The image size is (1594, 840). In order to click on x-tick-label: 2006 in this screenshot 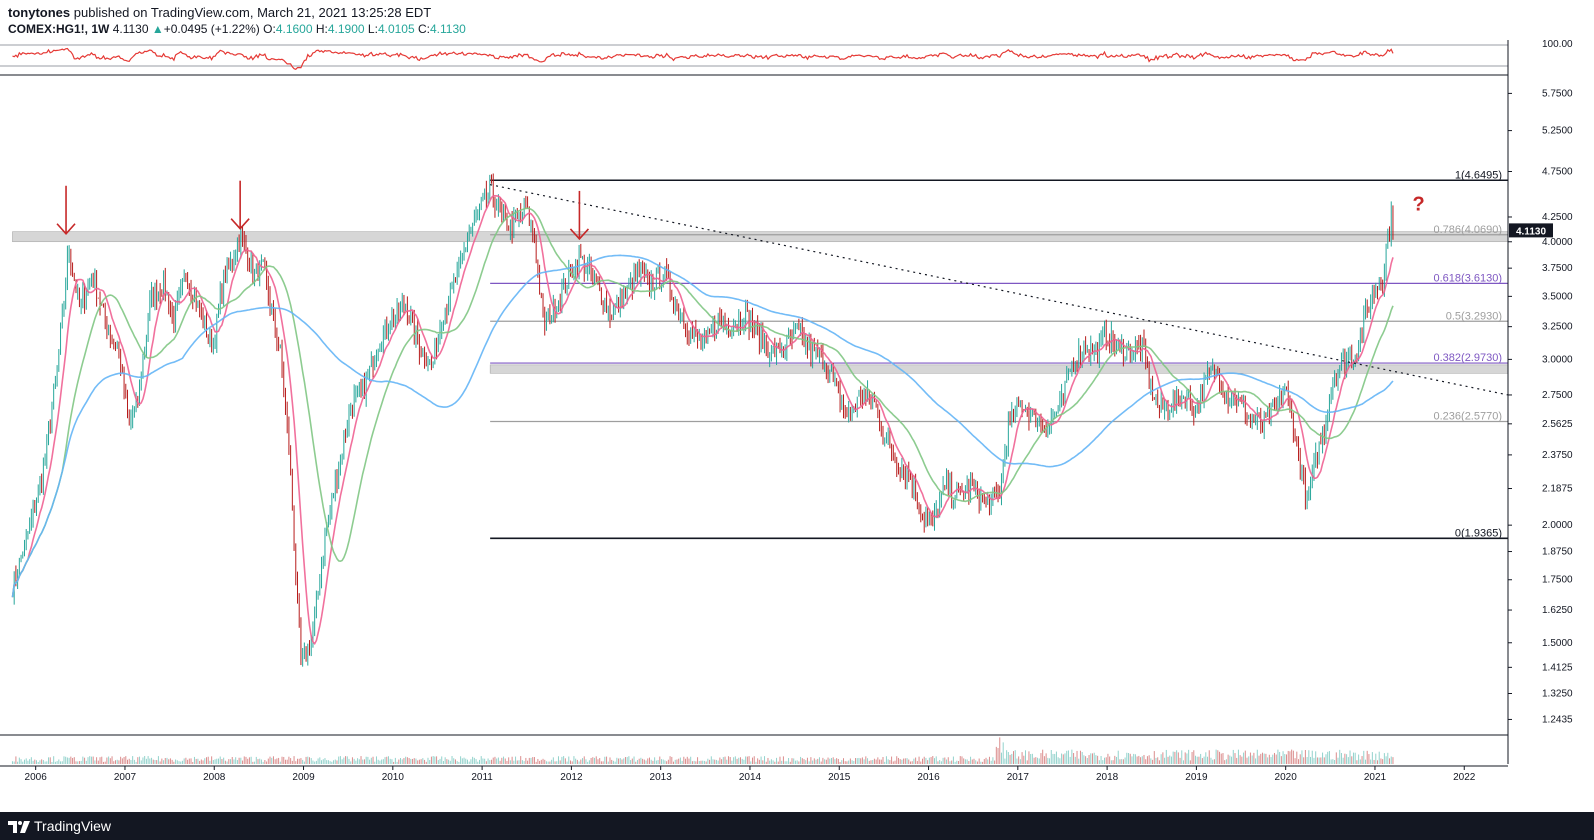, I will do `click(36, 777)`.